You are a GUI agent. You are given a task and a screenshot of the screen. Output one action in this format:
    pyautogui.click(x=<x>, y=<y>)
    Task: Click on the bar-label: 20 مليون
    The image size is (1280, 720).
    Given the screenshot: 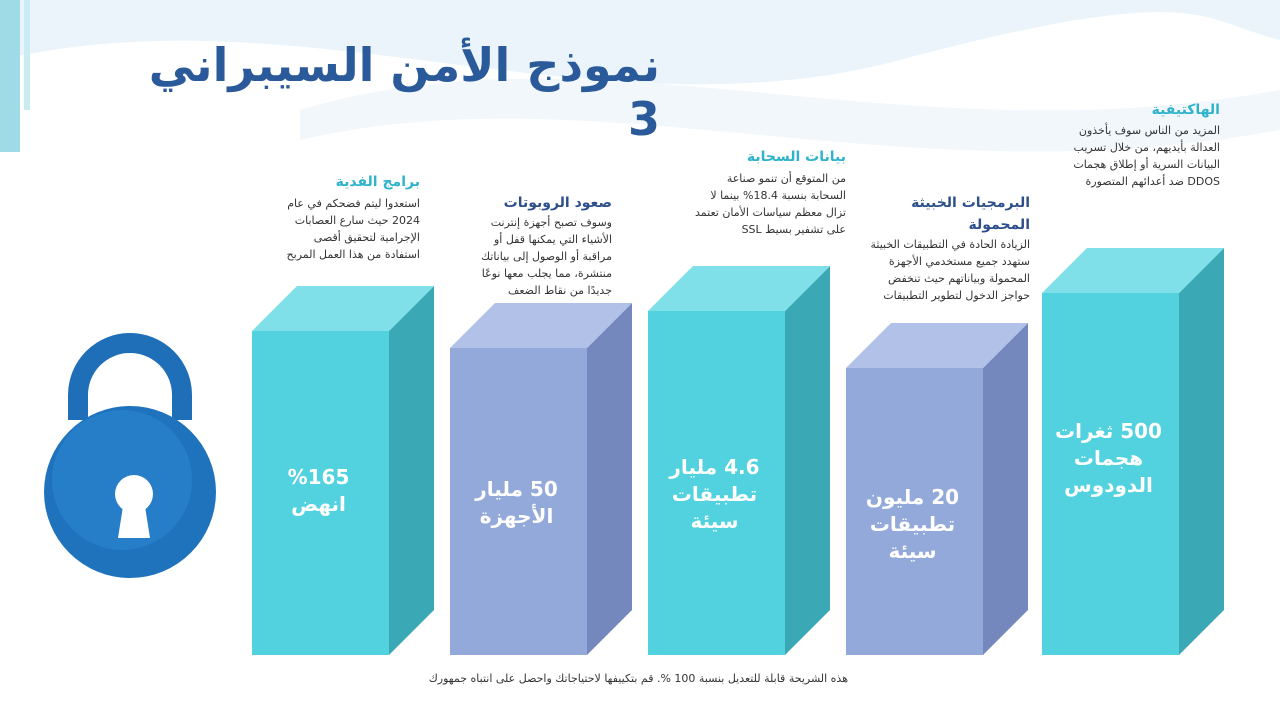 What is the action you would take?
    pyautogui.click(x=912, y=497)
    